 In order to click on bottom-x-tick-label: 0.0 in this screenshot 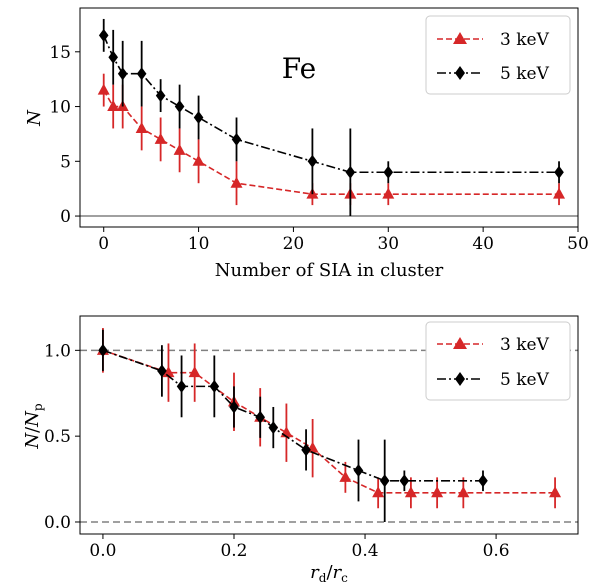, I will do `click(102, 551)`.